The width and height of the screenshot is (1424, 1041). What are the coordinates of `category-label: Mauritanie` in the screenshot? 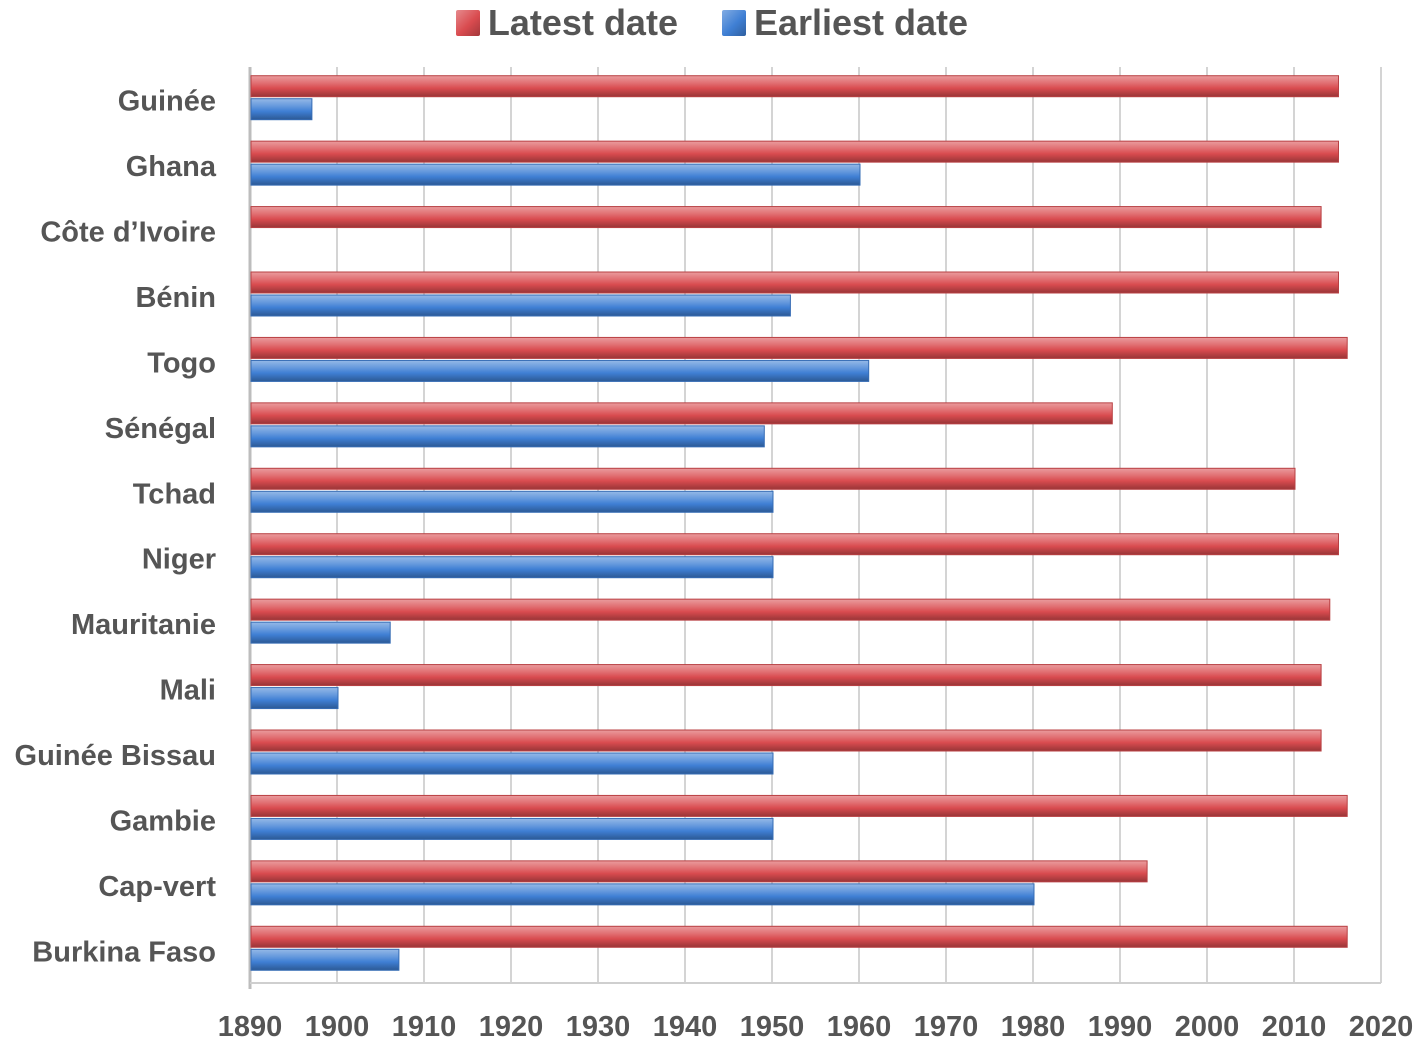 It's located at (143, 625).